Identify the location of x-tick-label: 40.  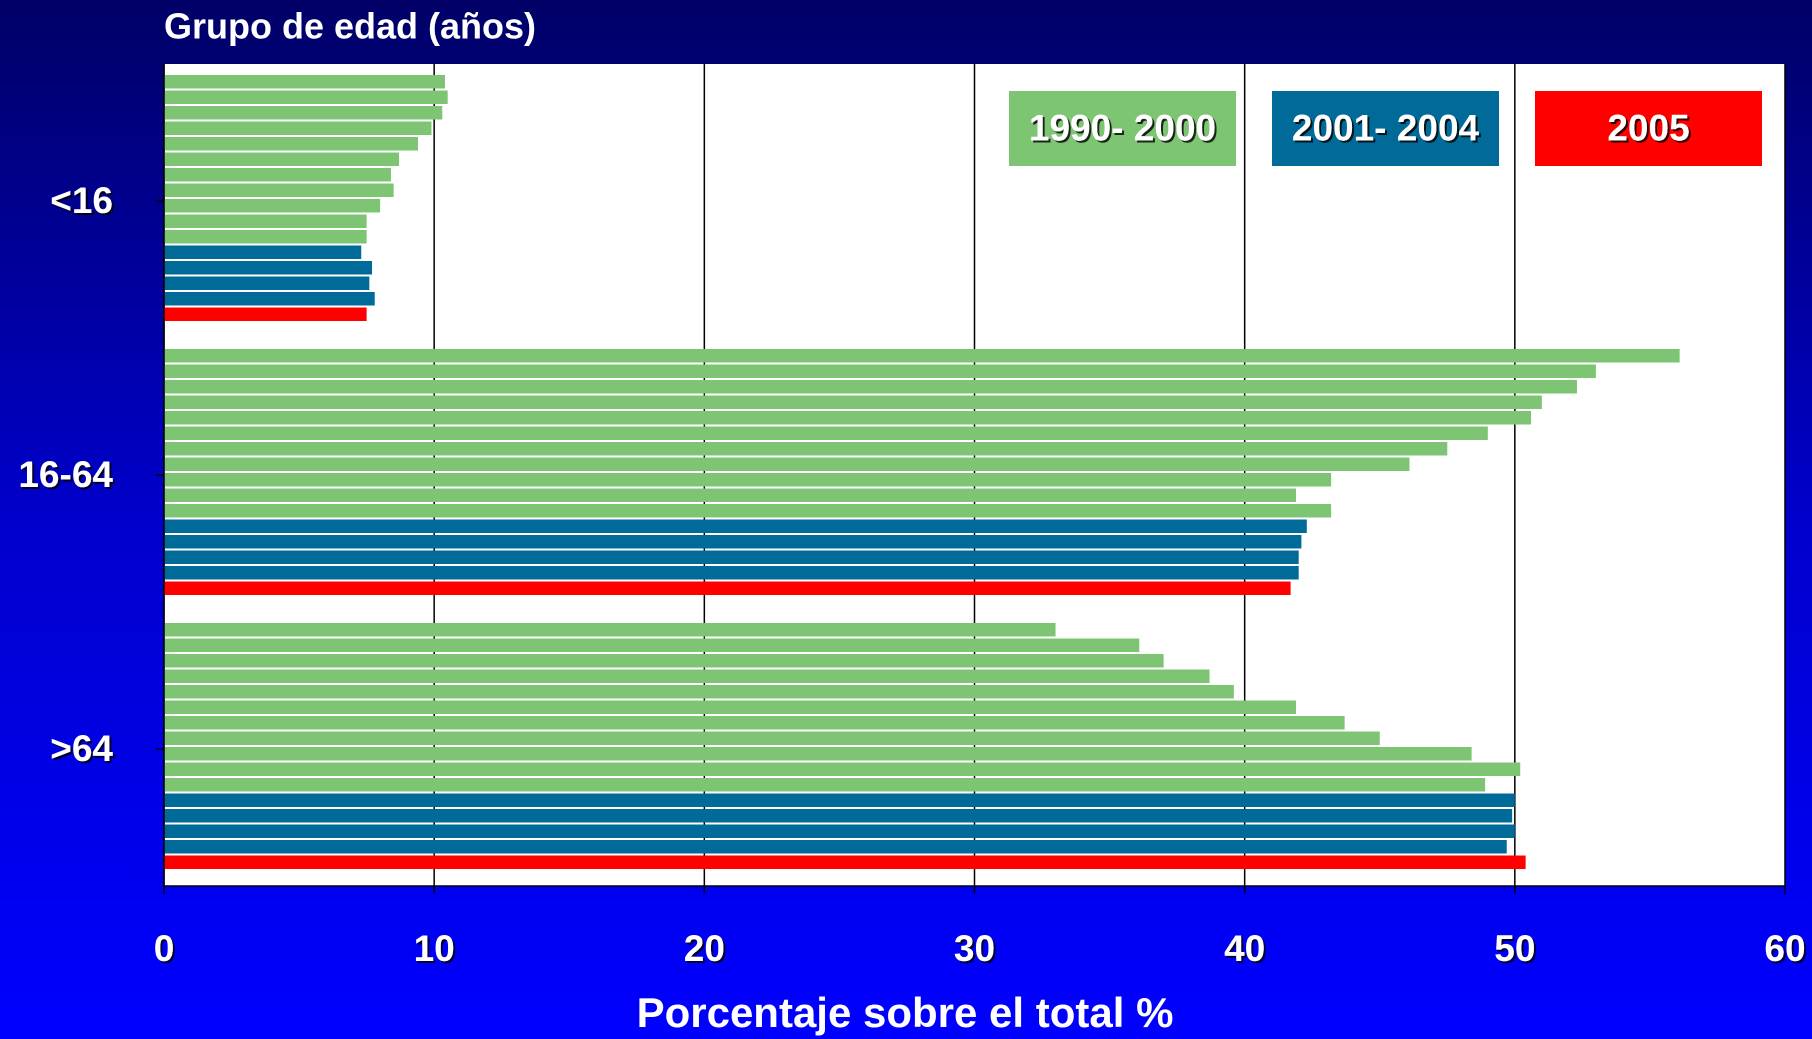
(1244, 948).